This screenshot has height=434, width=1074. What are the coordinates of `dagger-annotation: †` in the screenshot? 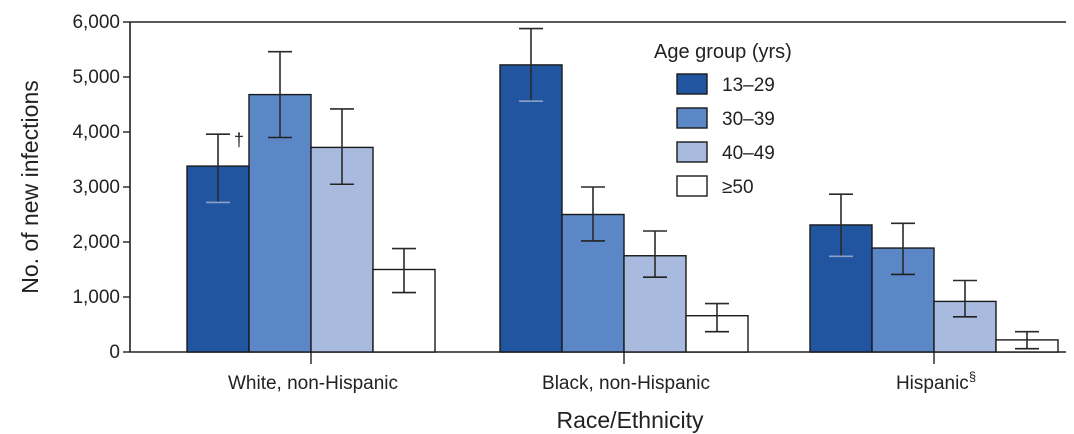 It's located at (239, 140).